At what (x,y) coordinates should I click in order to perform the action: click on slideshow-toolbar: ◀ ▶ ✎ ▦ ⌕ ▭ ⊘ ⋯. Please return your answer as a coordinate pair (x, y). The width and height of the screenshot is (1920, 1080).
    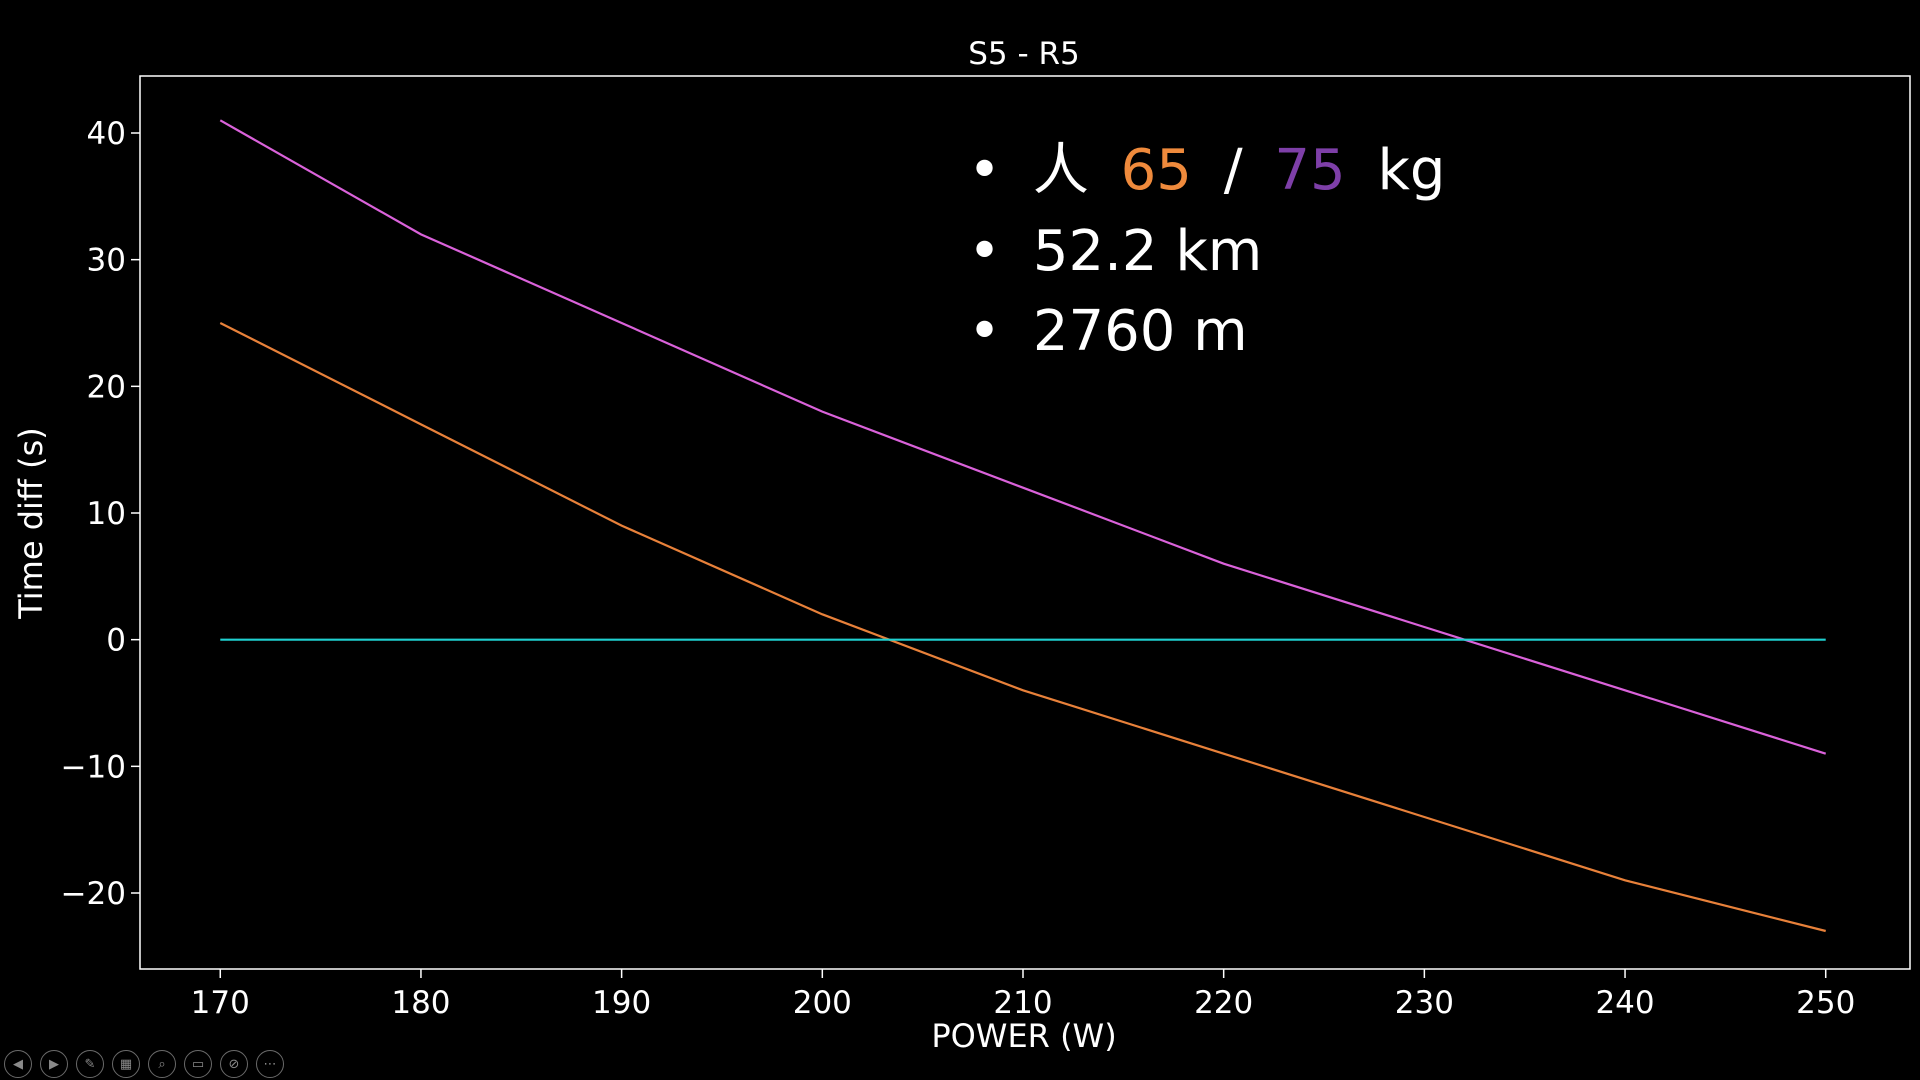
    Looking at the image, I should click on (144, 1064).